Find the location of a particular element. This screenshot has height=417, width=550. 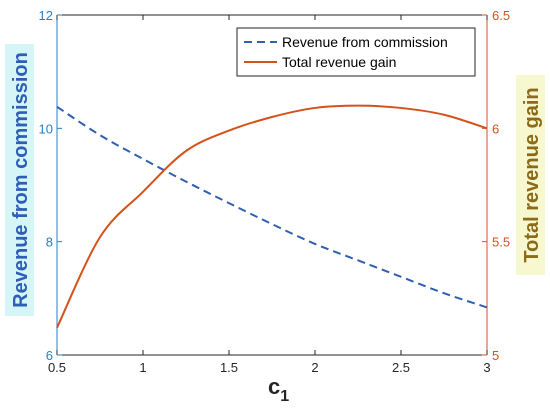

right-y-axis-title-group: Total revenue gain is located at coordinates (530, 175).